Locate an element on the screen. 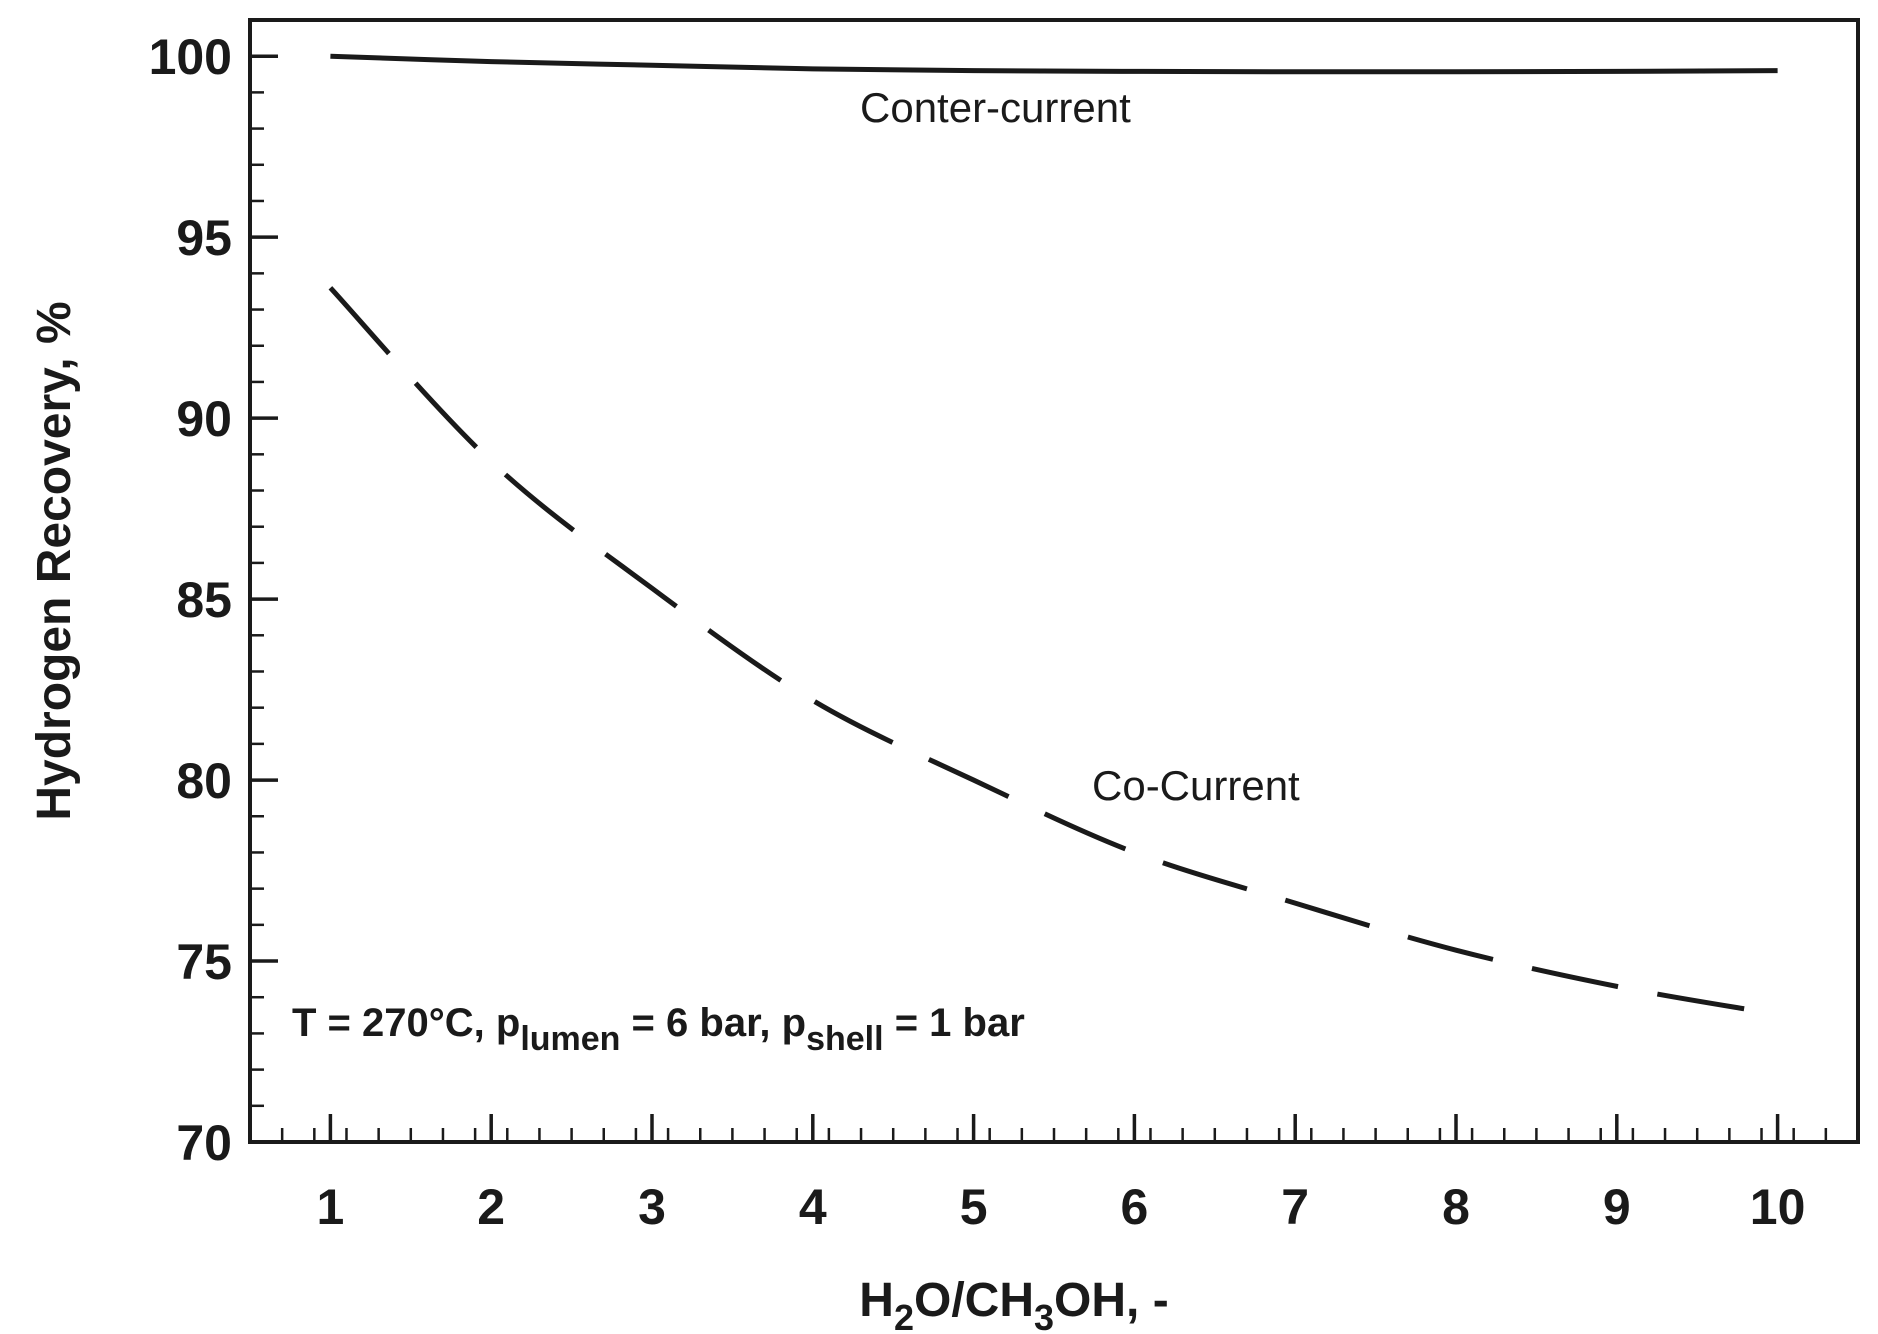  series-line-conter-current is located at coordinates (1054, 64).